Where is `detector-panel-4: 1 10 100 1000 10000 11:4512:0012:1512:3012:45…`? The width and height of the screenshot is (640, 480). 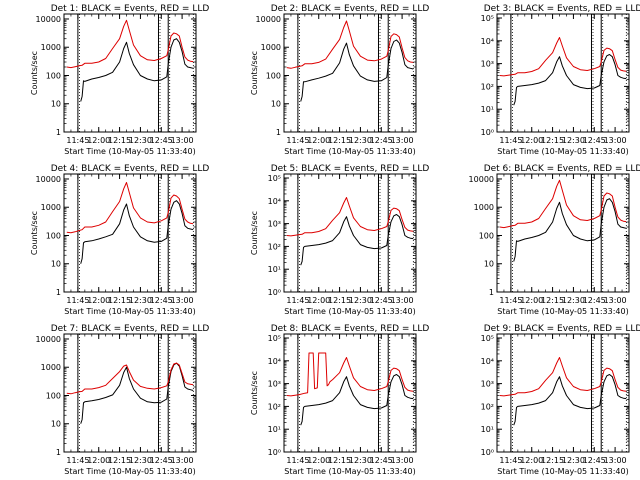 detector-panel-4: 1 10 100 1000 10000 11:4512:0012:1512:3012:45… is located at coordinates (119, 240).